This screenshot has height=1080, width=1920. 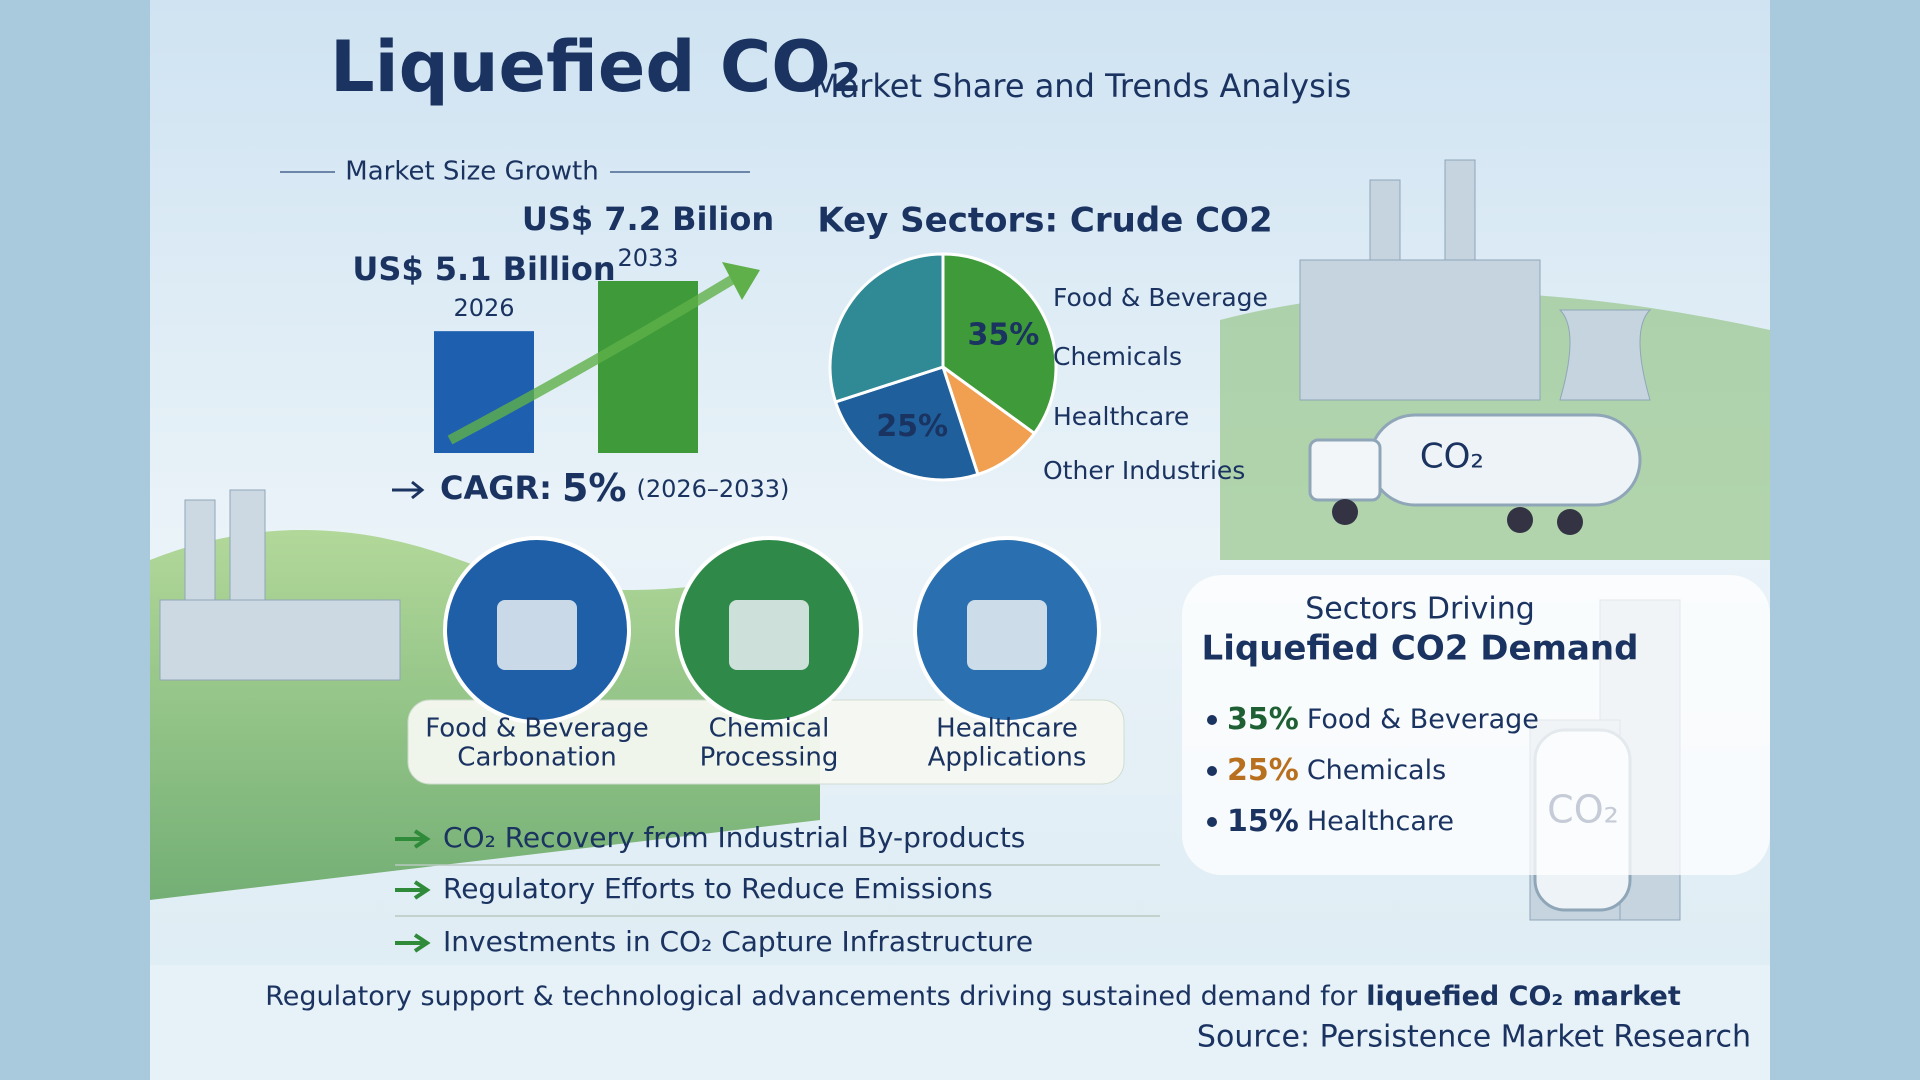 I want to click on cagr-label: CAGR:, so click(x=496, y=488).